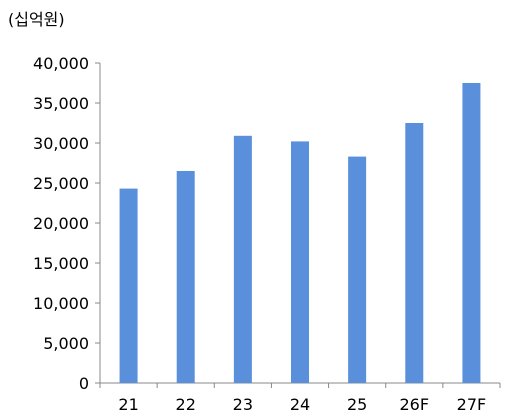  I want to click on unit-label: (십억원), so click(36, 19).